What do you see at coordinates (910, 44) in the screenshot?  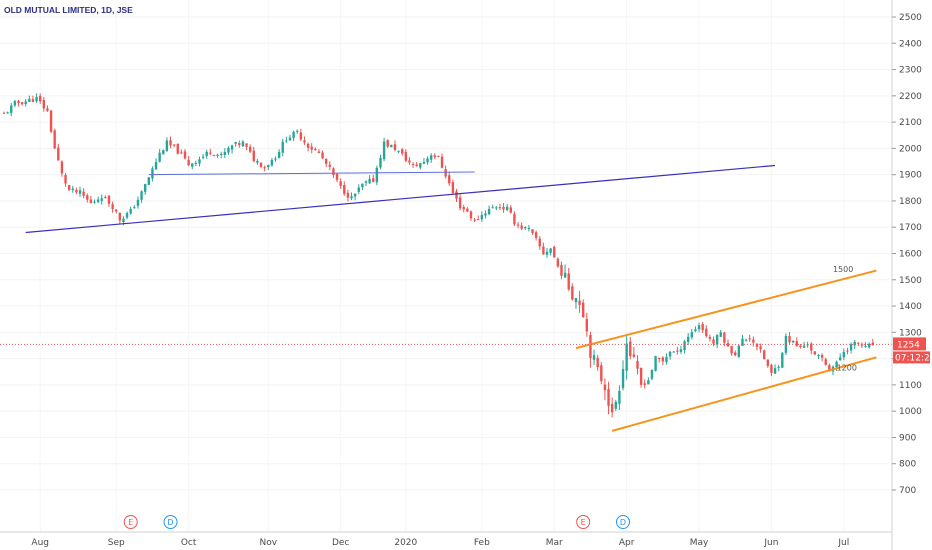 I see `y-tick-label: 2400` at bounding box center [910, 44].